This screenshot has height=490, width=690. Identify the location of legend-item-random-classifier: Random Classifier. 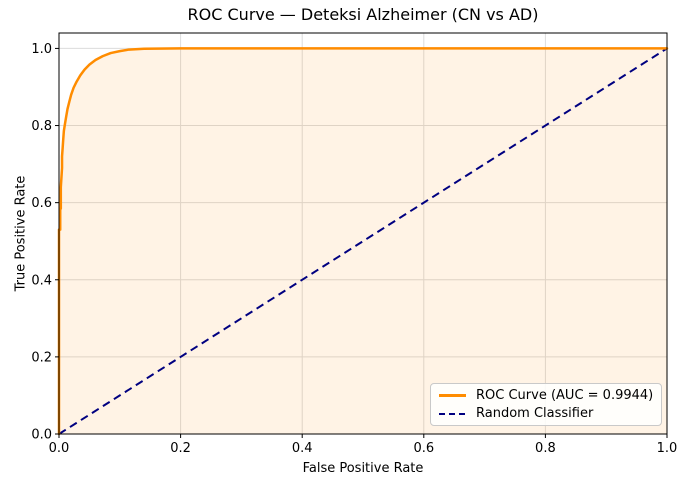
(546, 413).